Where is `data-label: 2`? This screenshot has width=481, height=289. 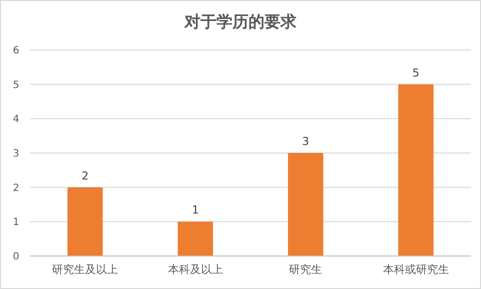 data-label: 2 is located at coordinates (85, 175).